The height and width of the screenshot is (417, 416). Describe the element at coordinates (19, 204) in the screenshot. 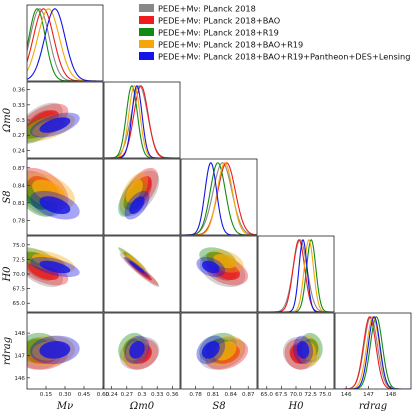

I see `y-tick-label: 0.81` at that location.